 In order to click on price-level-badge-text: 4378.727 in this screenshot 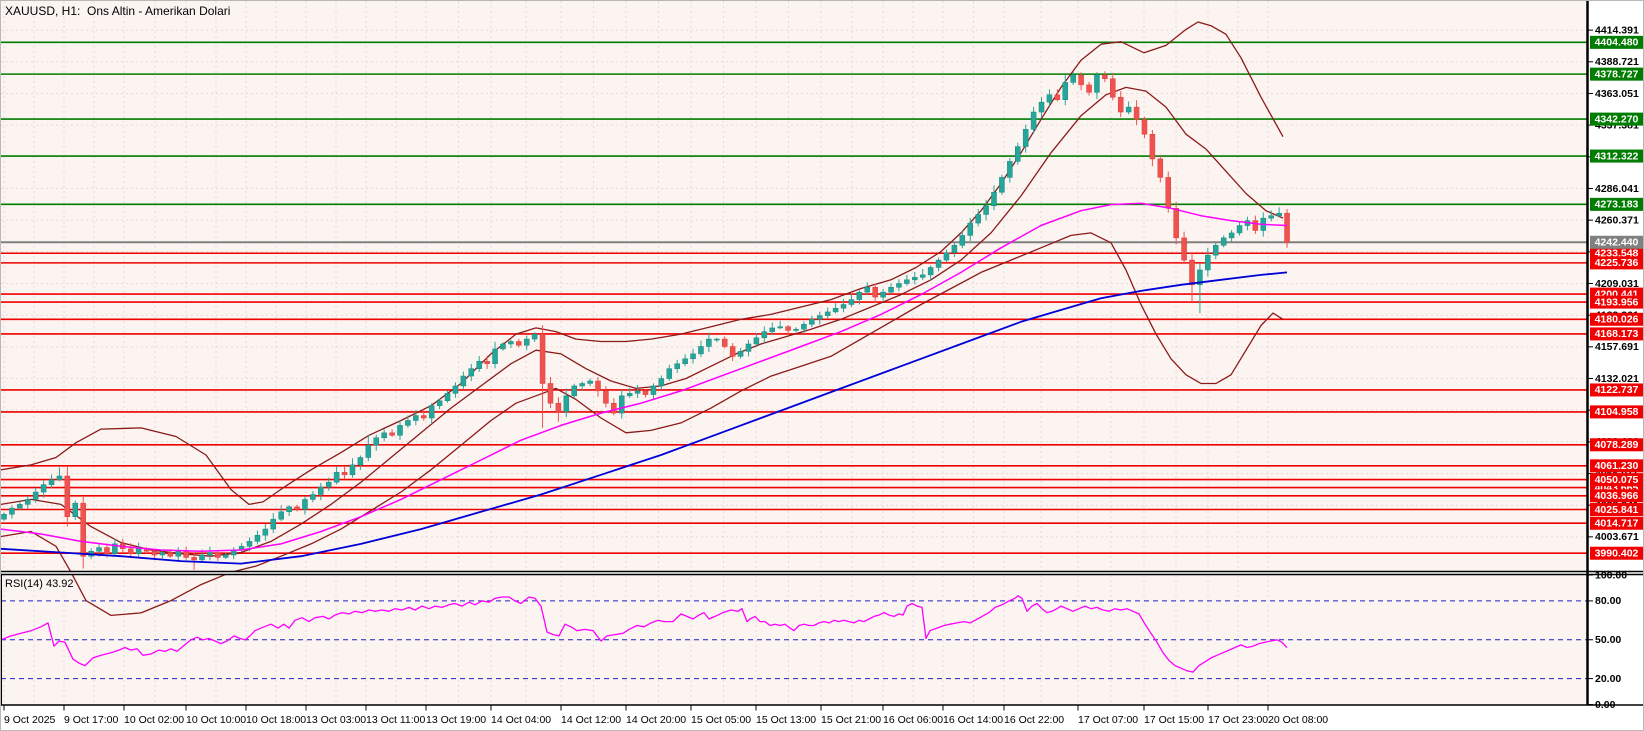, I will do `click(1617, 74)`.